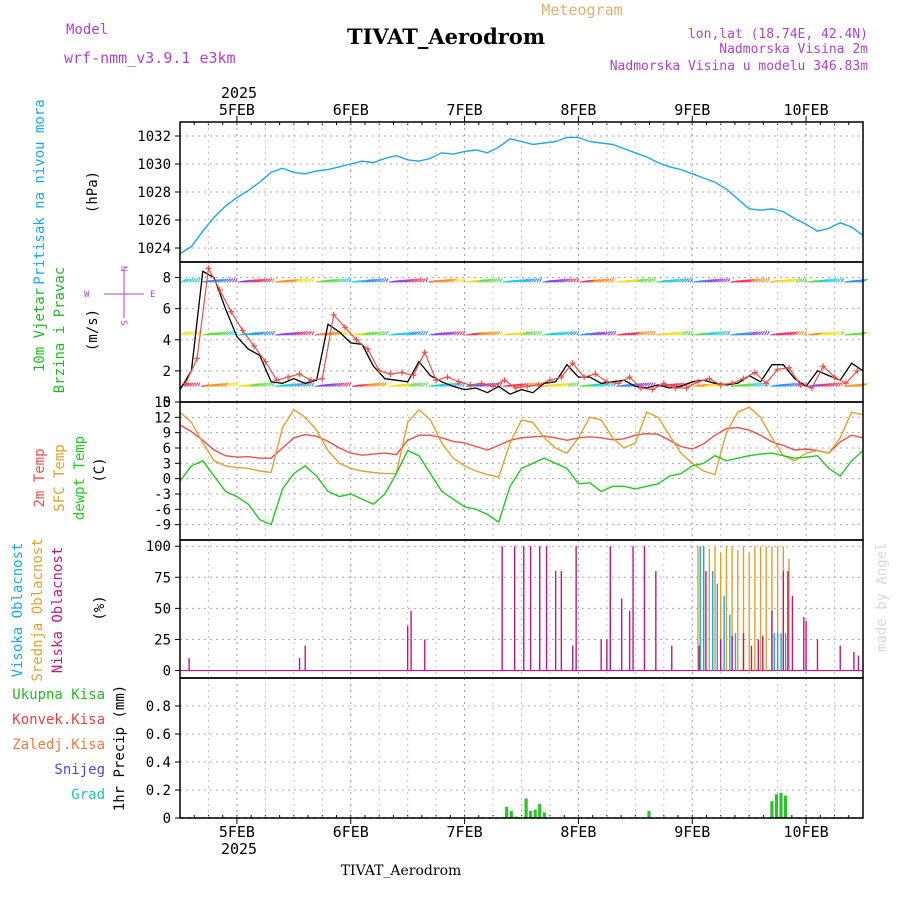  I want to click on cloud-ytick-label: 25, so click(162, 640).